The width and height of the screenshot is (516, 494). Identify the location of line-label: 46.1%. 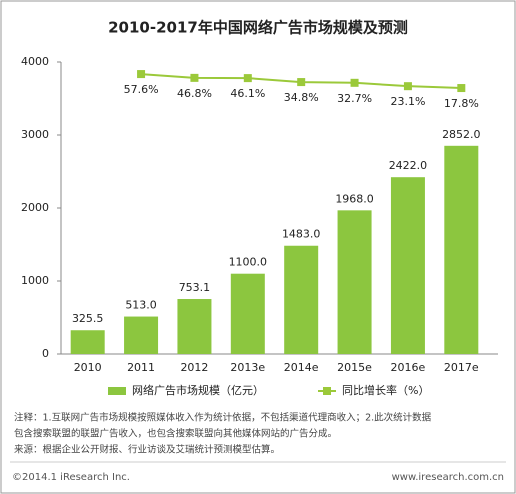
(247, 93).